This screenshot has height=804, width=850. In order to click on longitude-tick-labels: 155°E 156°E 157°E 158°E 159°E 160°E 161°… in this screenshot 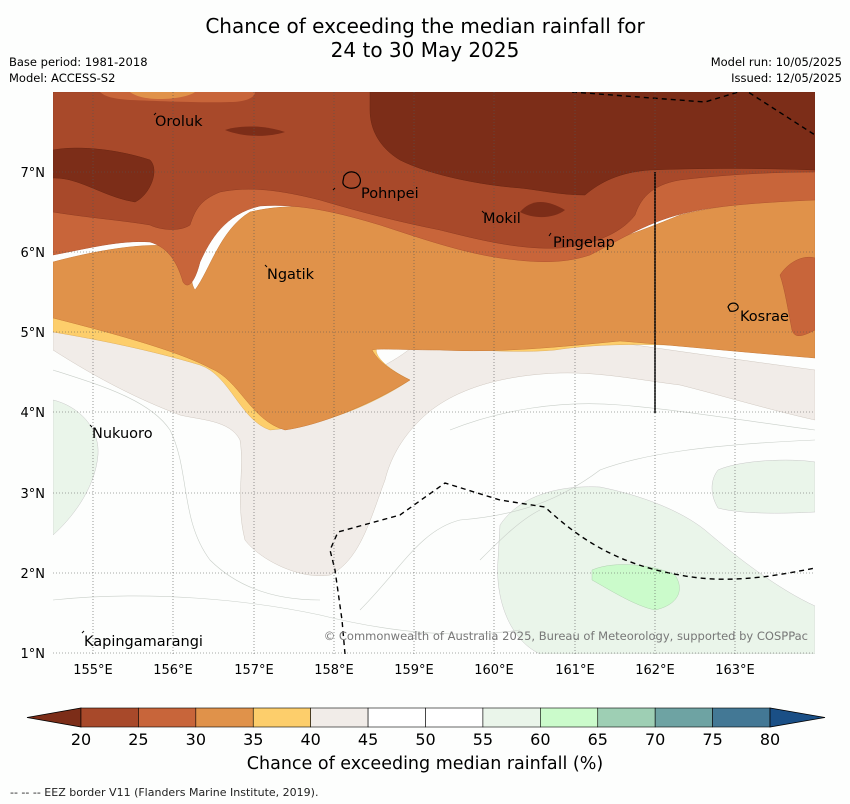, I will do `click(414, 670)`.